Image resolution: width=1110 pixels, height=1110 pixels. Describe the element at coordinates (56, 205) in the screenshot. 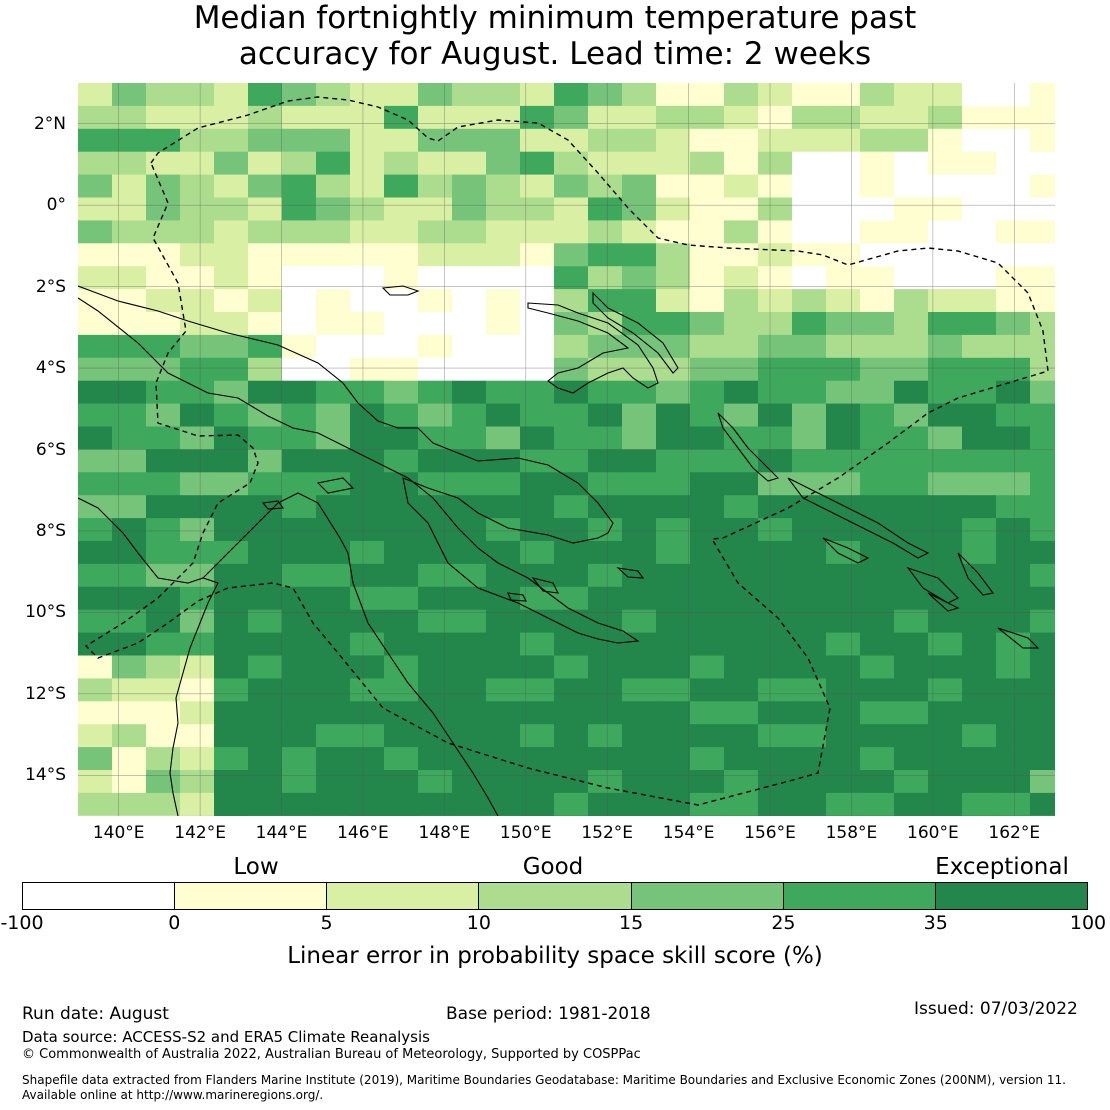

I see `y-tick-label: 0°` at that location.